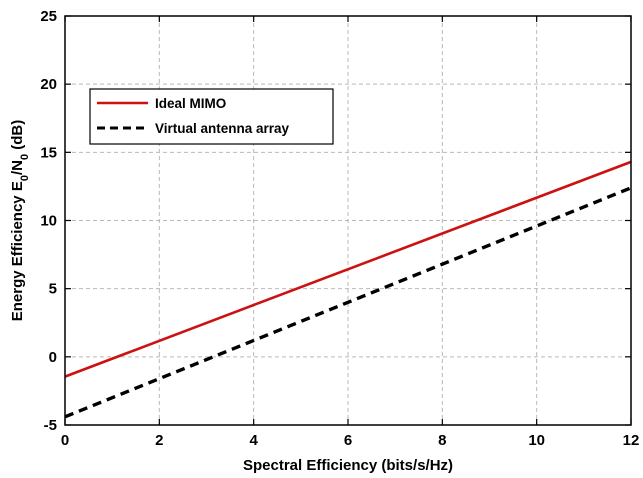 This screenshot has height=478, width=643. What do you see at coordinates (159, 440) in the screenshot?
I see `x-tick-label: 2` at bounding box center [159, 440].